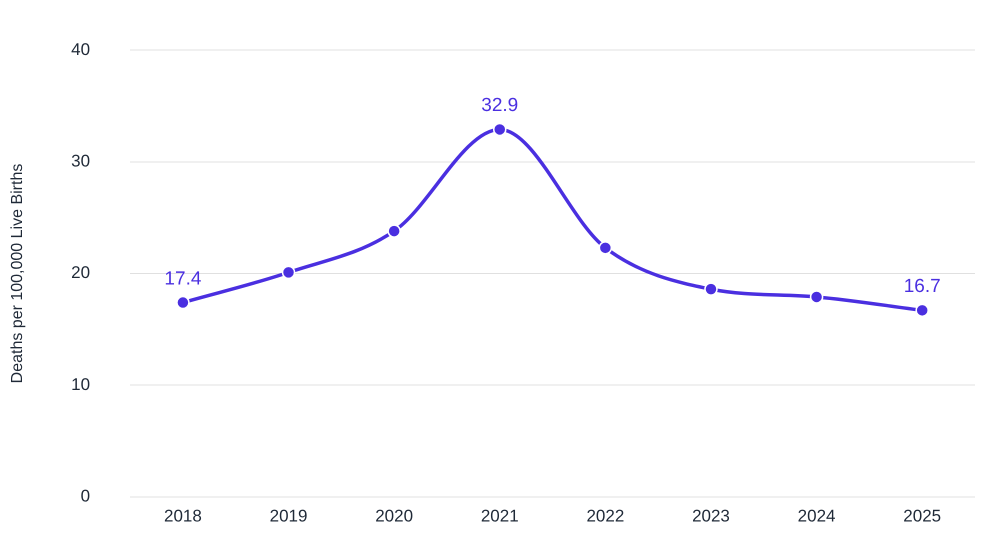  I want to click on y-axis-title: Deaths per 100,000 Live Births, so click(17, 274).